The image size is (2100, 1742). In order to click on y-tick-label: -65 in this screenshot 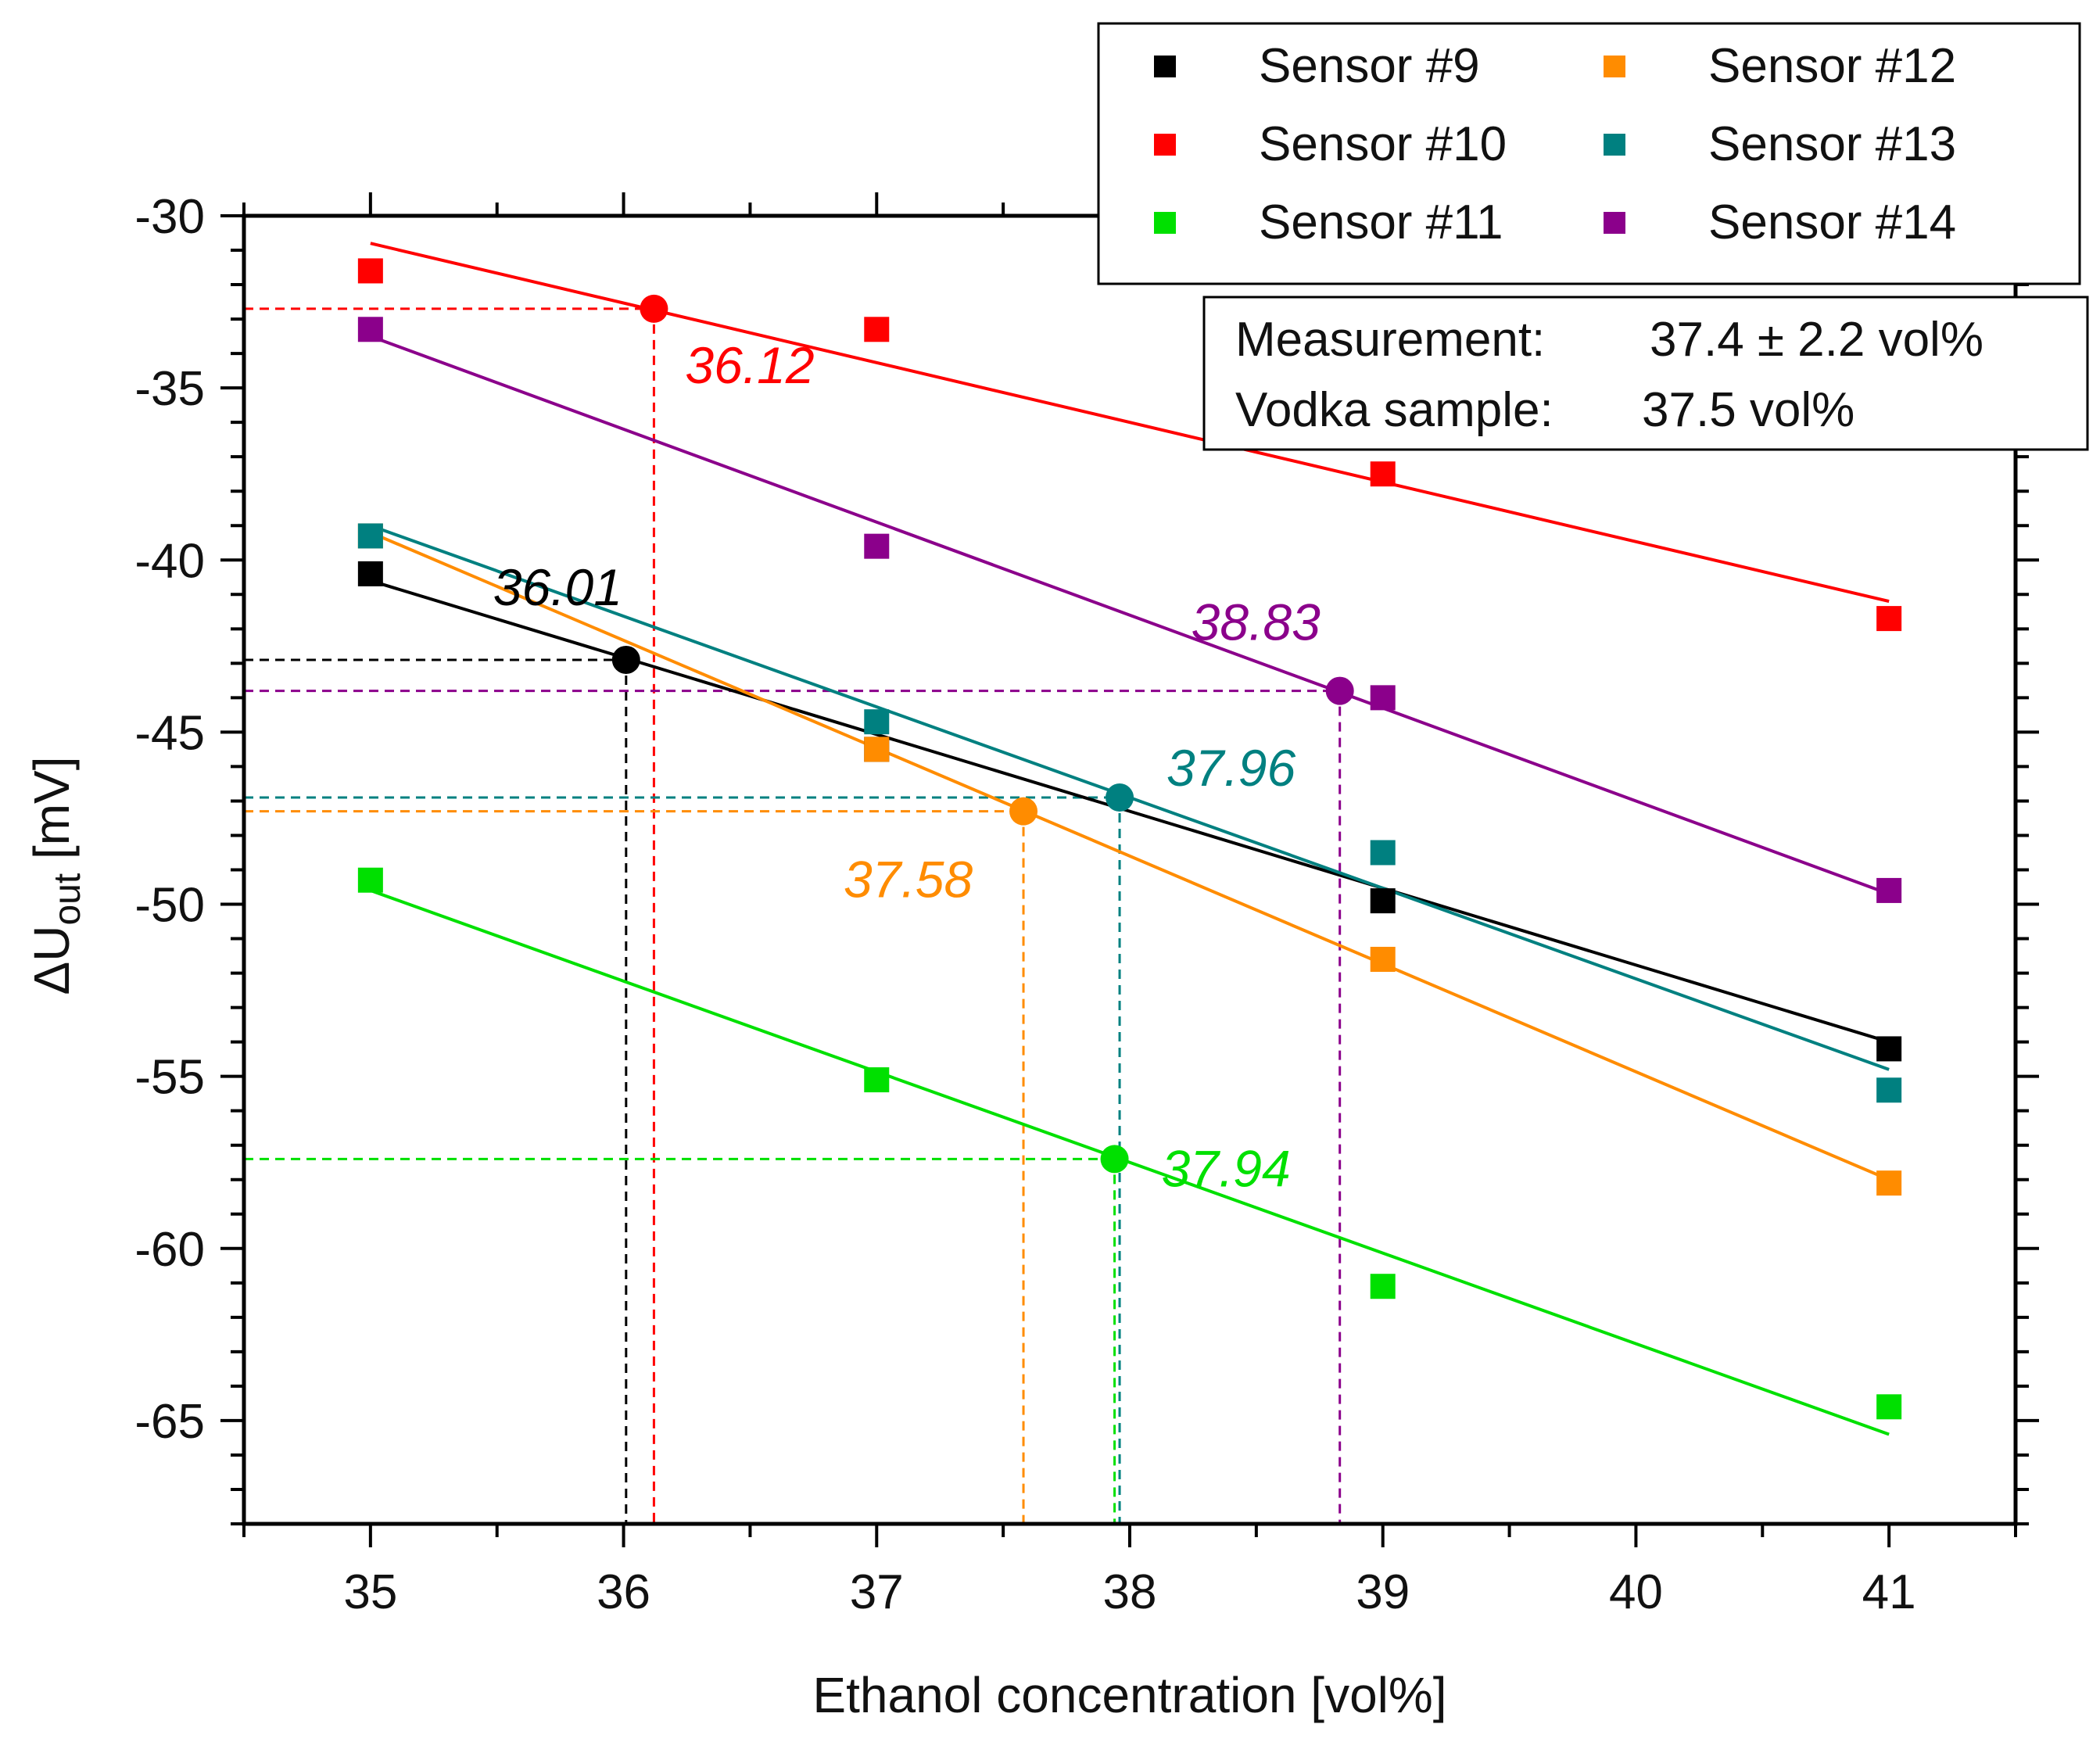, I will do `click(169, 1422)`.